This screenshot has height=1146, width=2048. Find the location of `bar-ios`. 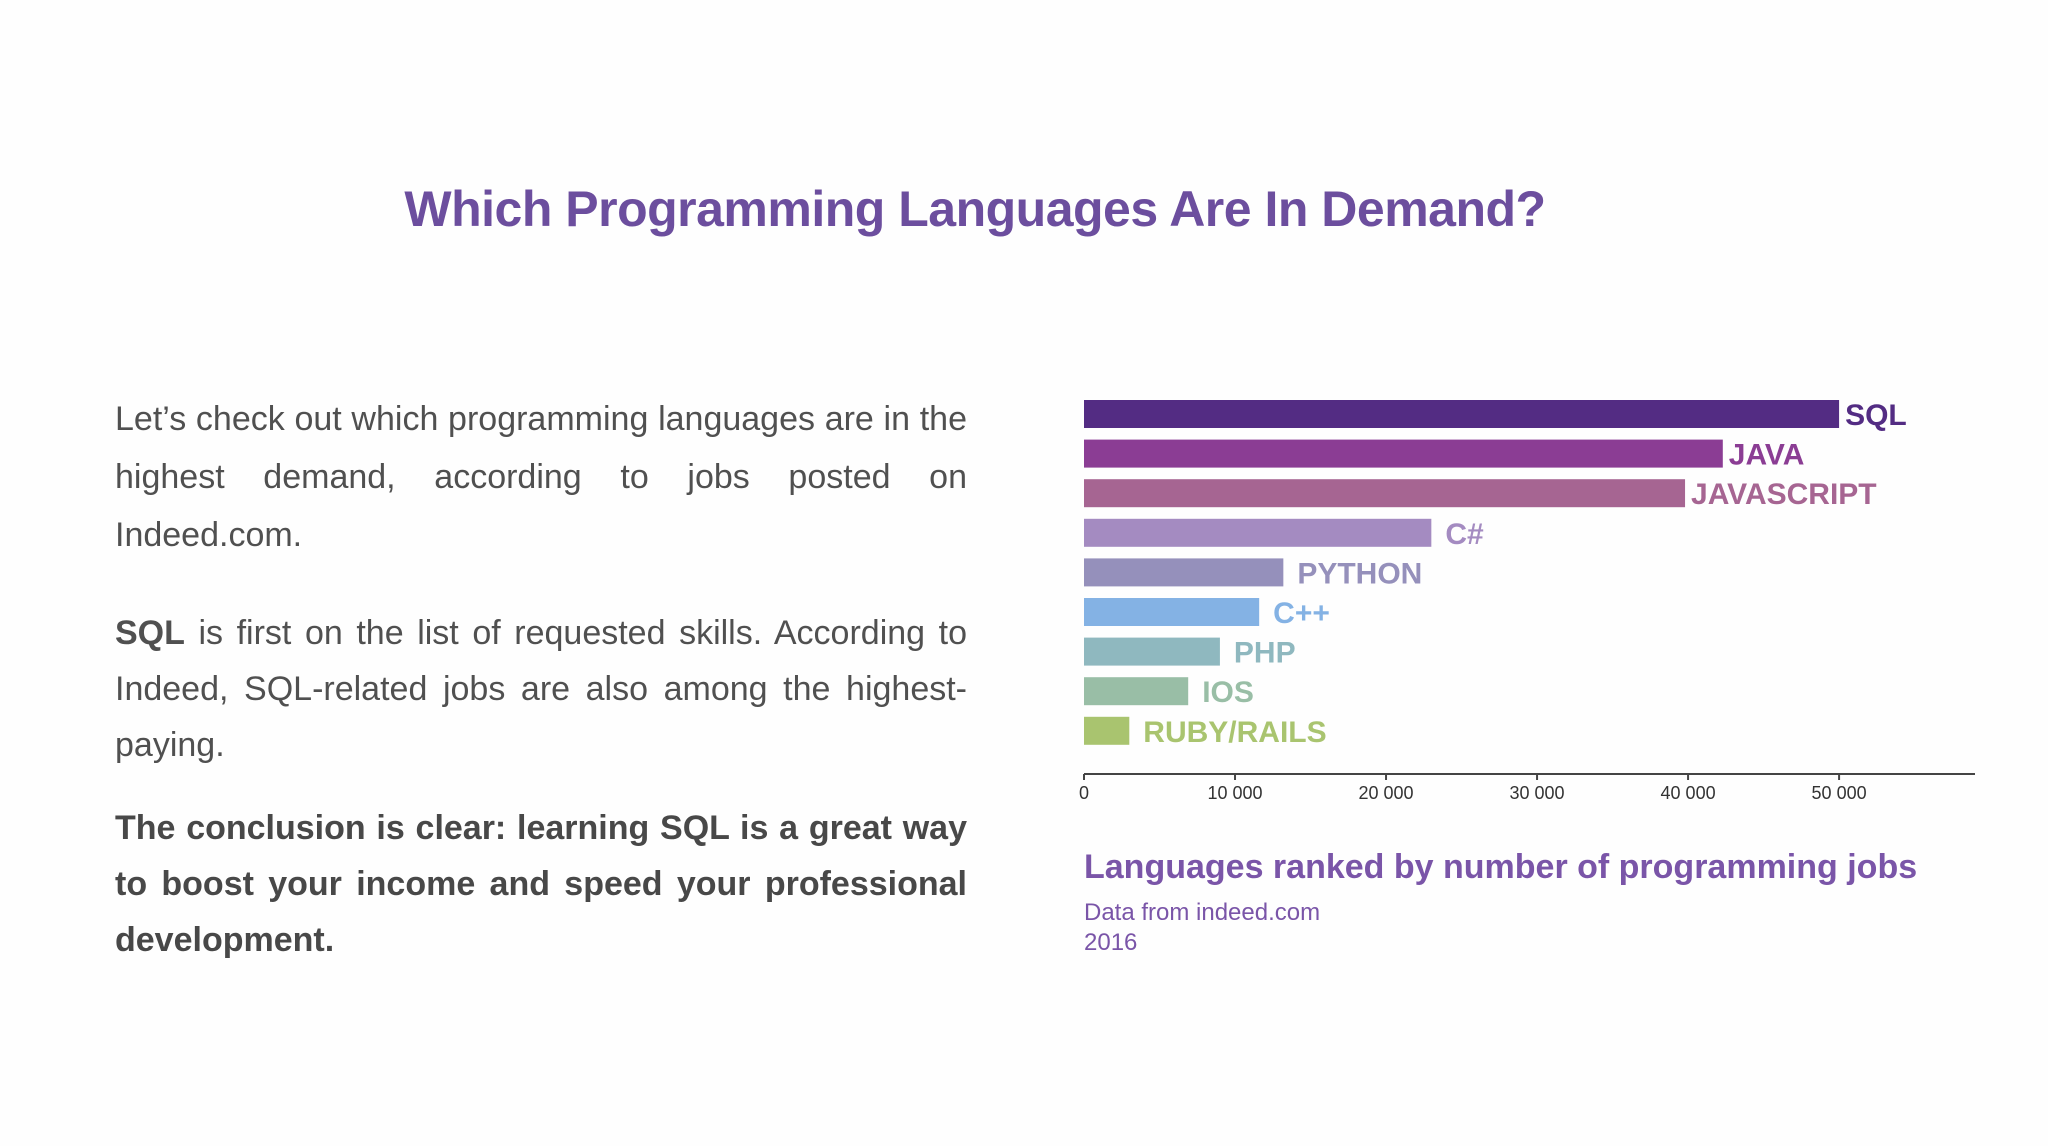

bar-ios is located at coordinates (1136, 691).